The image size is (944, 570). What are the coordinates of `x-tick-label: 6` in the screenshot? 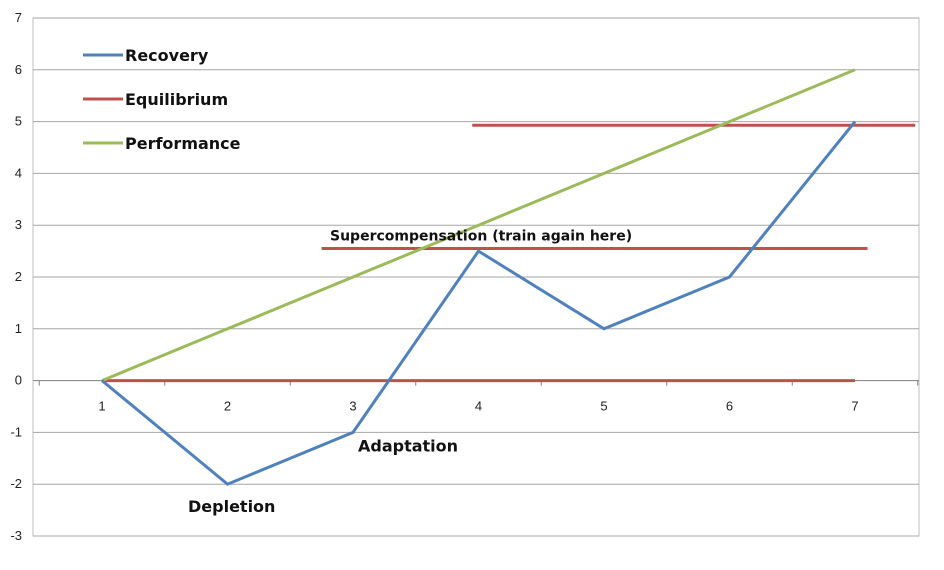 It's located at (729, 406).